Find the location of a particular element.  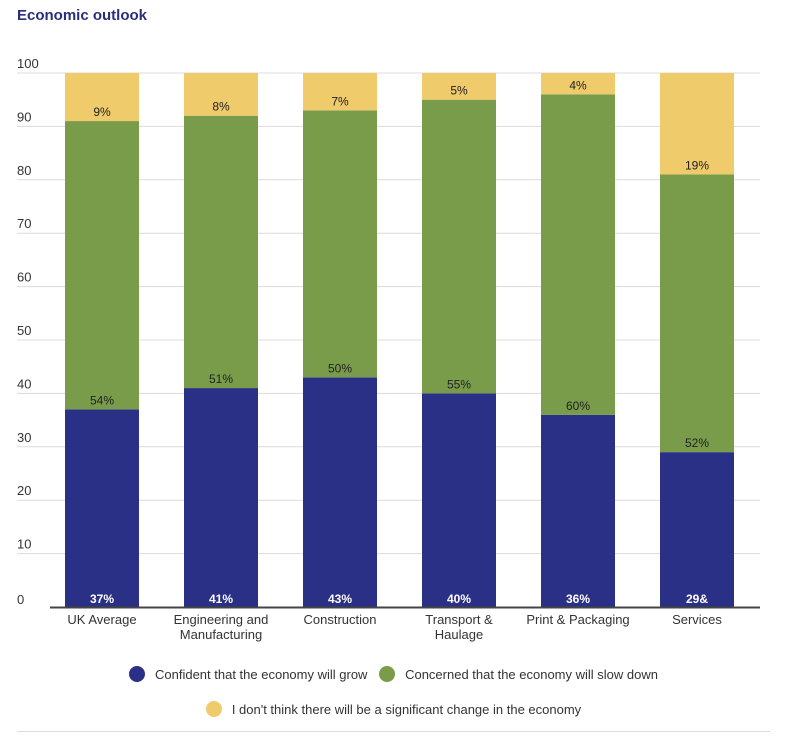

data-label: 50% is located at coordinates (340, 368).